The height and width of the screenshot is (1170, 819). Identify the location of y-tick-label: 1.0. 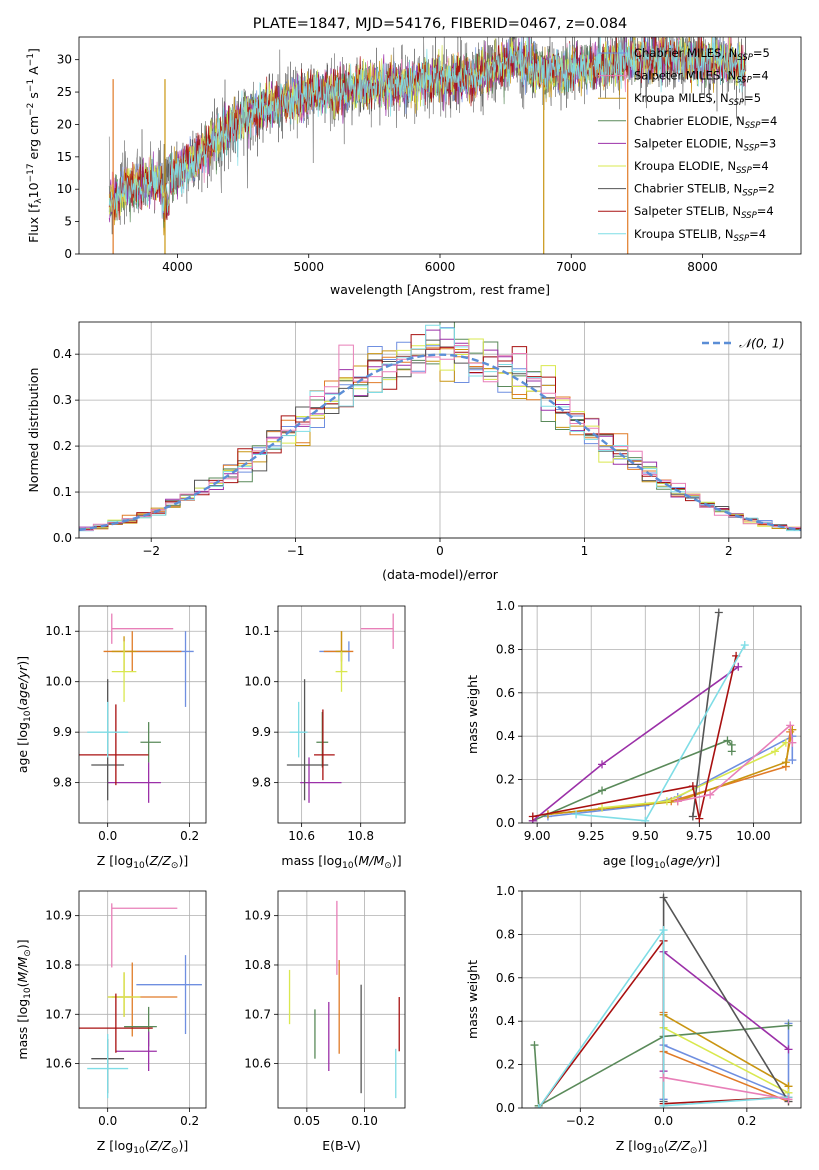
(505, 606).